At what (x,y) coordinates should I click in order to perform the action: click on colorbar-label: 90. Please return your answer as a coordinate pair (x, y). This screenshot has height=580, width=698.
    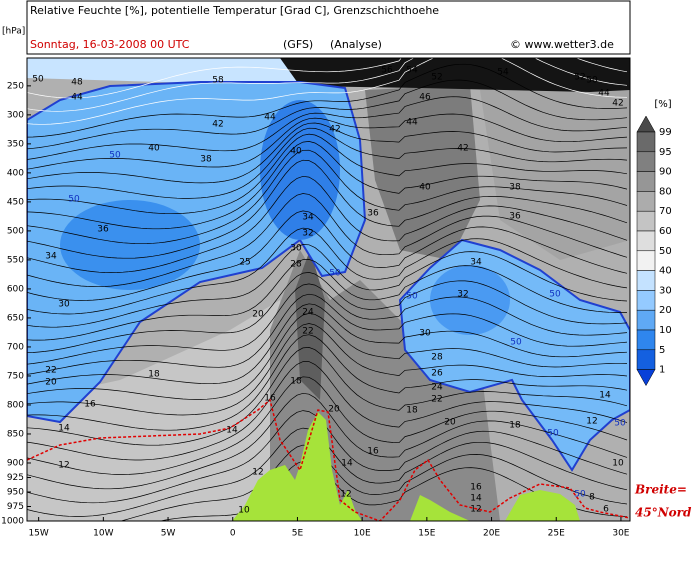
    Looking at the image, I should click on (665, 172).